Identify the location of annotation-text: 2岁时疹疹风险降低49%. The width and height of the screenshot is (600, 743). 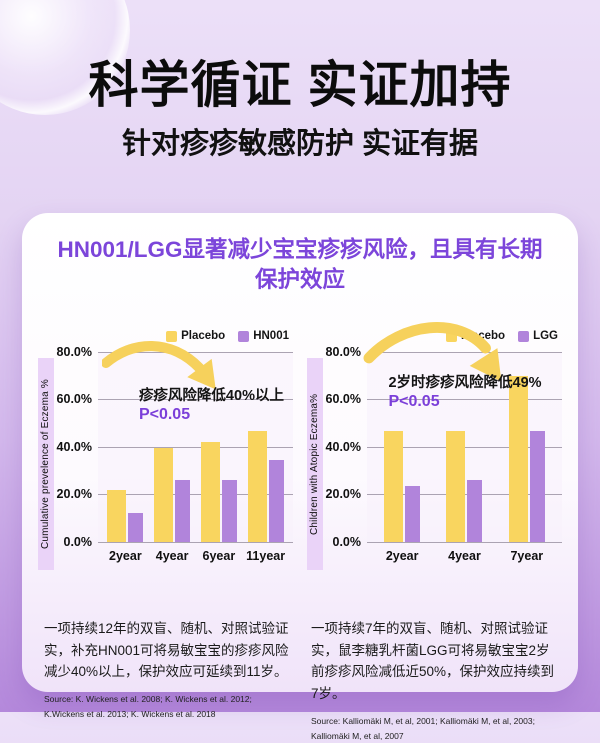
(465, 382).